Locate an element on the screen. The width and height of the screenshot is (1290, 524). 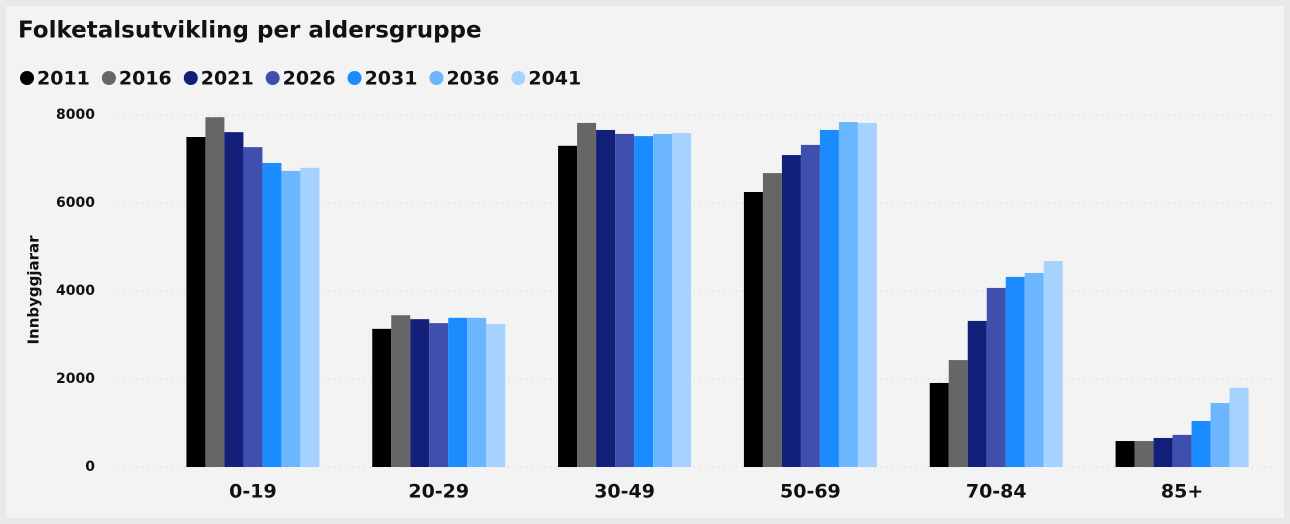
y-tick-label: 0 is located at coordinates (90, 467).